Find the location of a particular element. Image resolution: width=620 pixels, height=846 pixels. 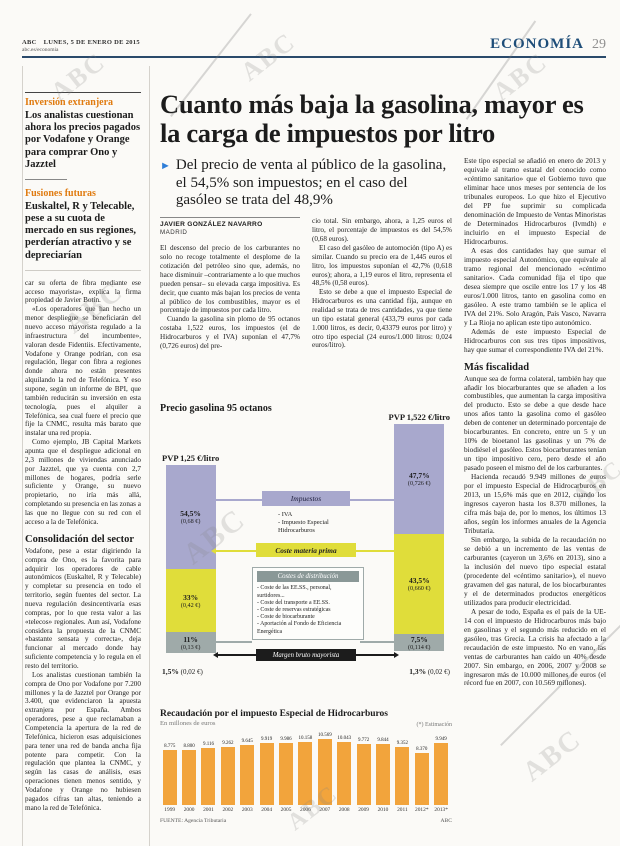

margen-pct: 1,3% is located at coordinates (418, 672).